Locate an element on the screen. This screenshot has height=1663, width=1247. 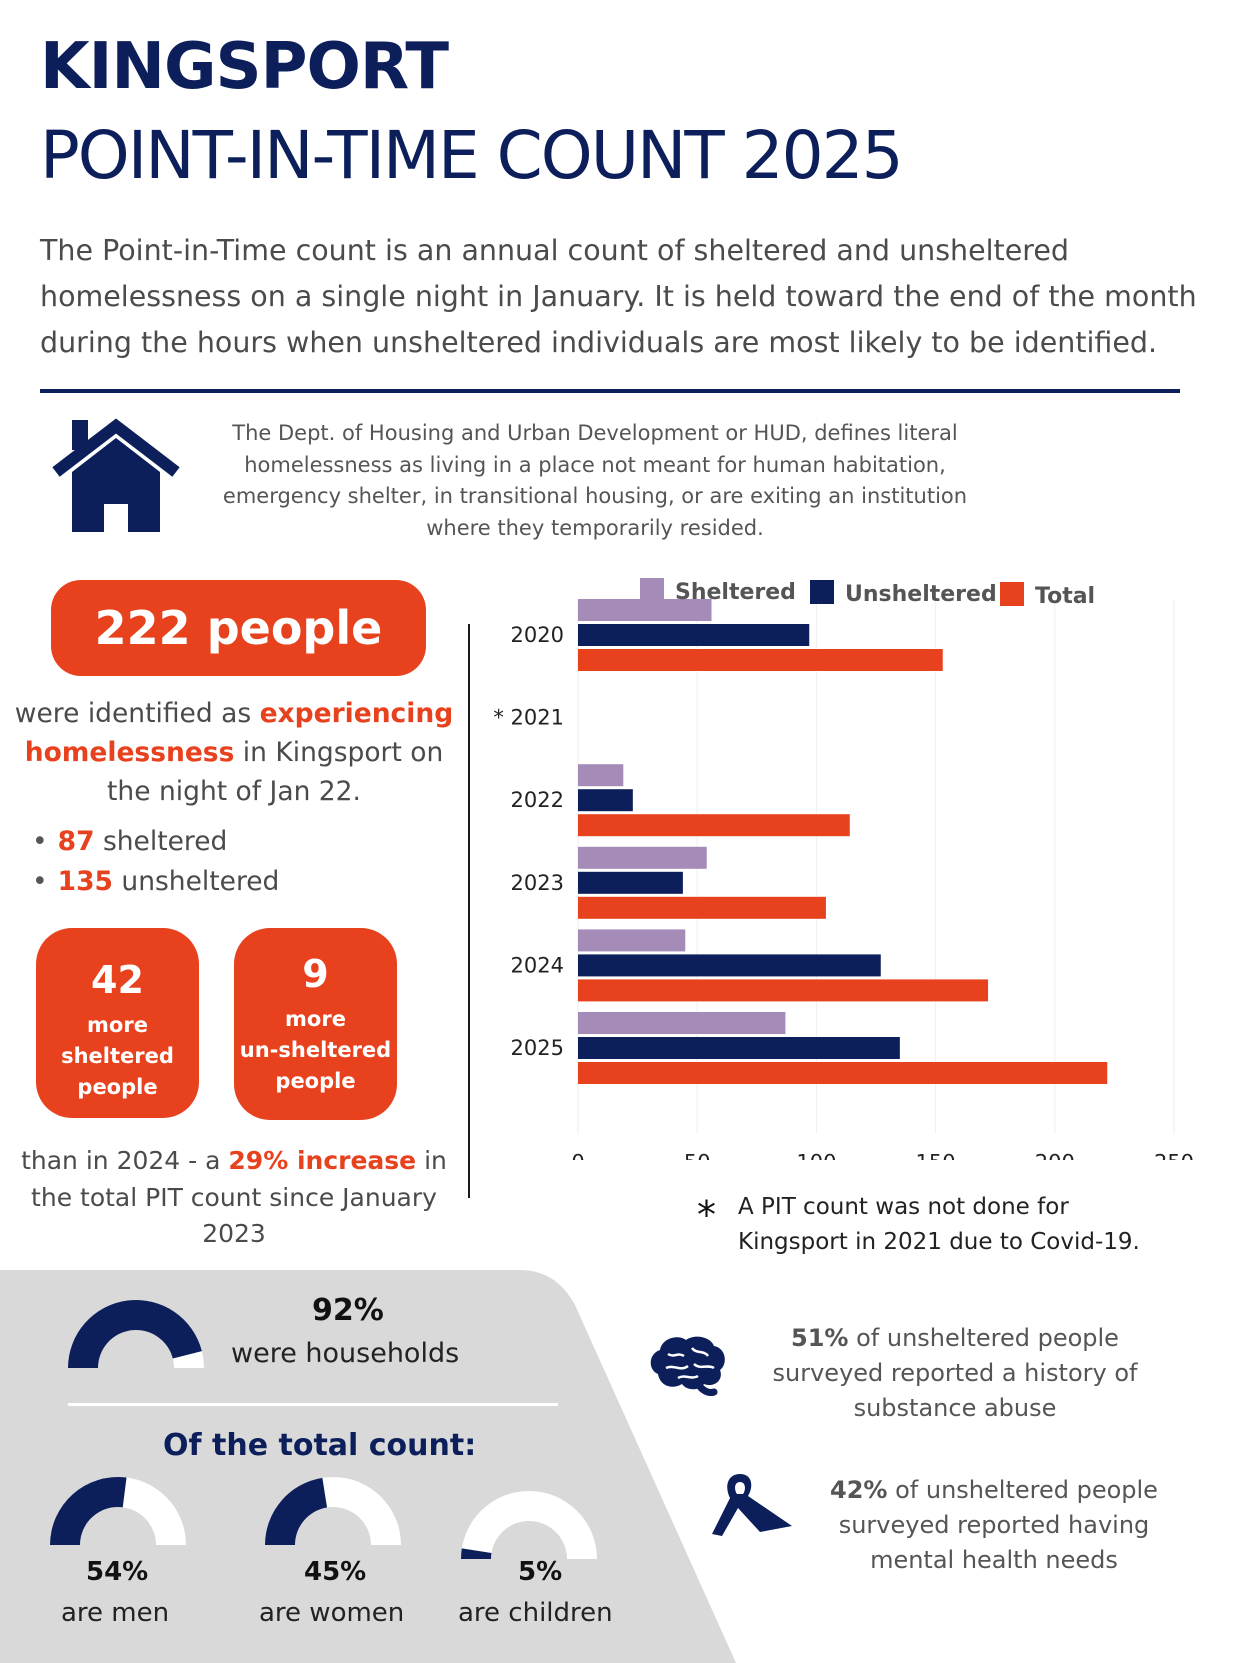
men-label: are men is located at coordinates (115, 1613).